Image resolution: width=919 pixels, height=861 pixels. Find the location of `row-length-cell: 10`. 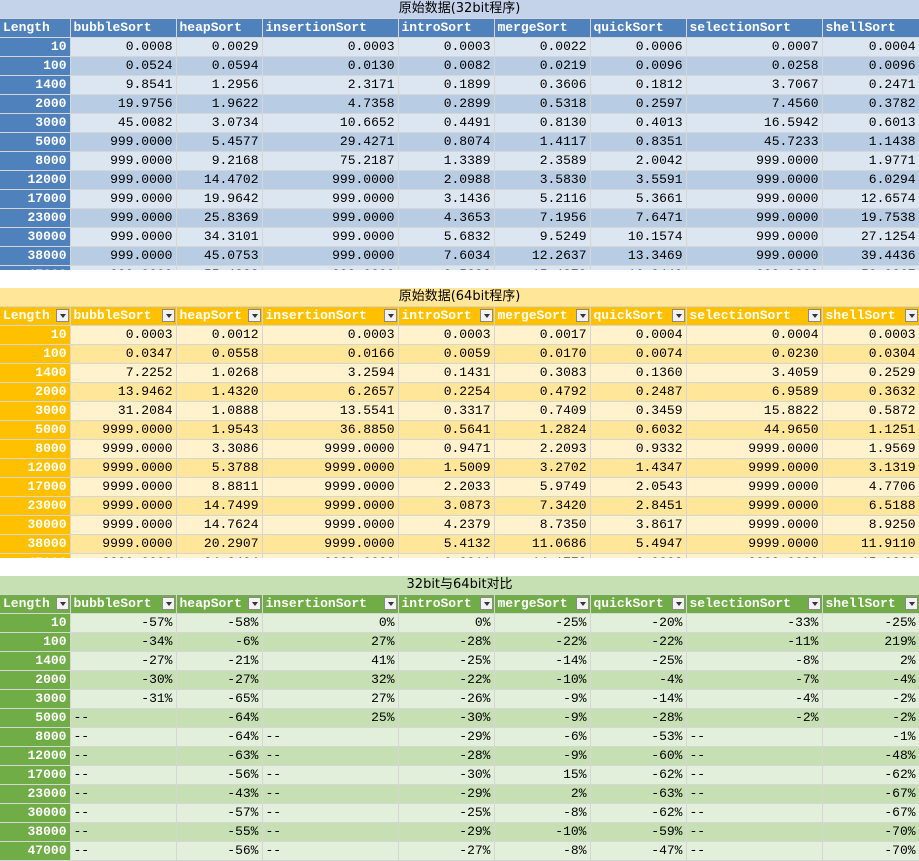

row-length-cell: 10 is located at coordinates (35, 623).